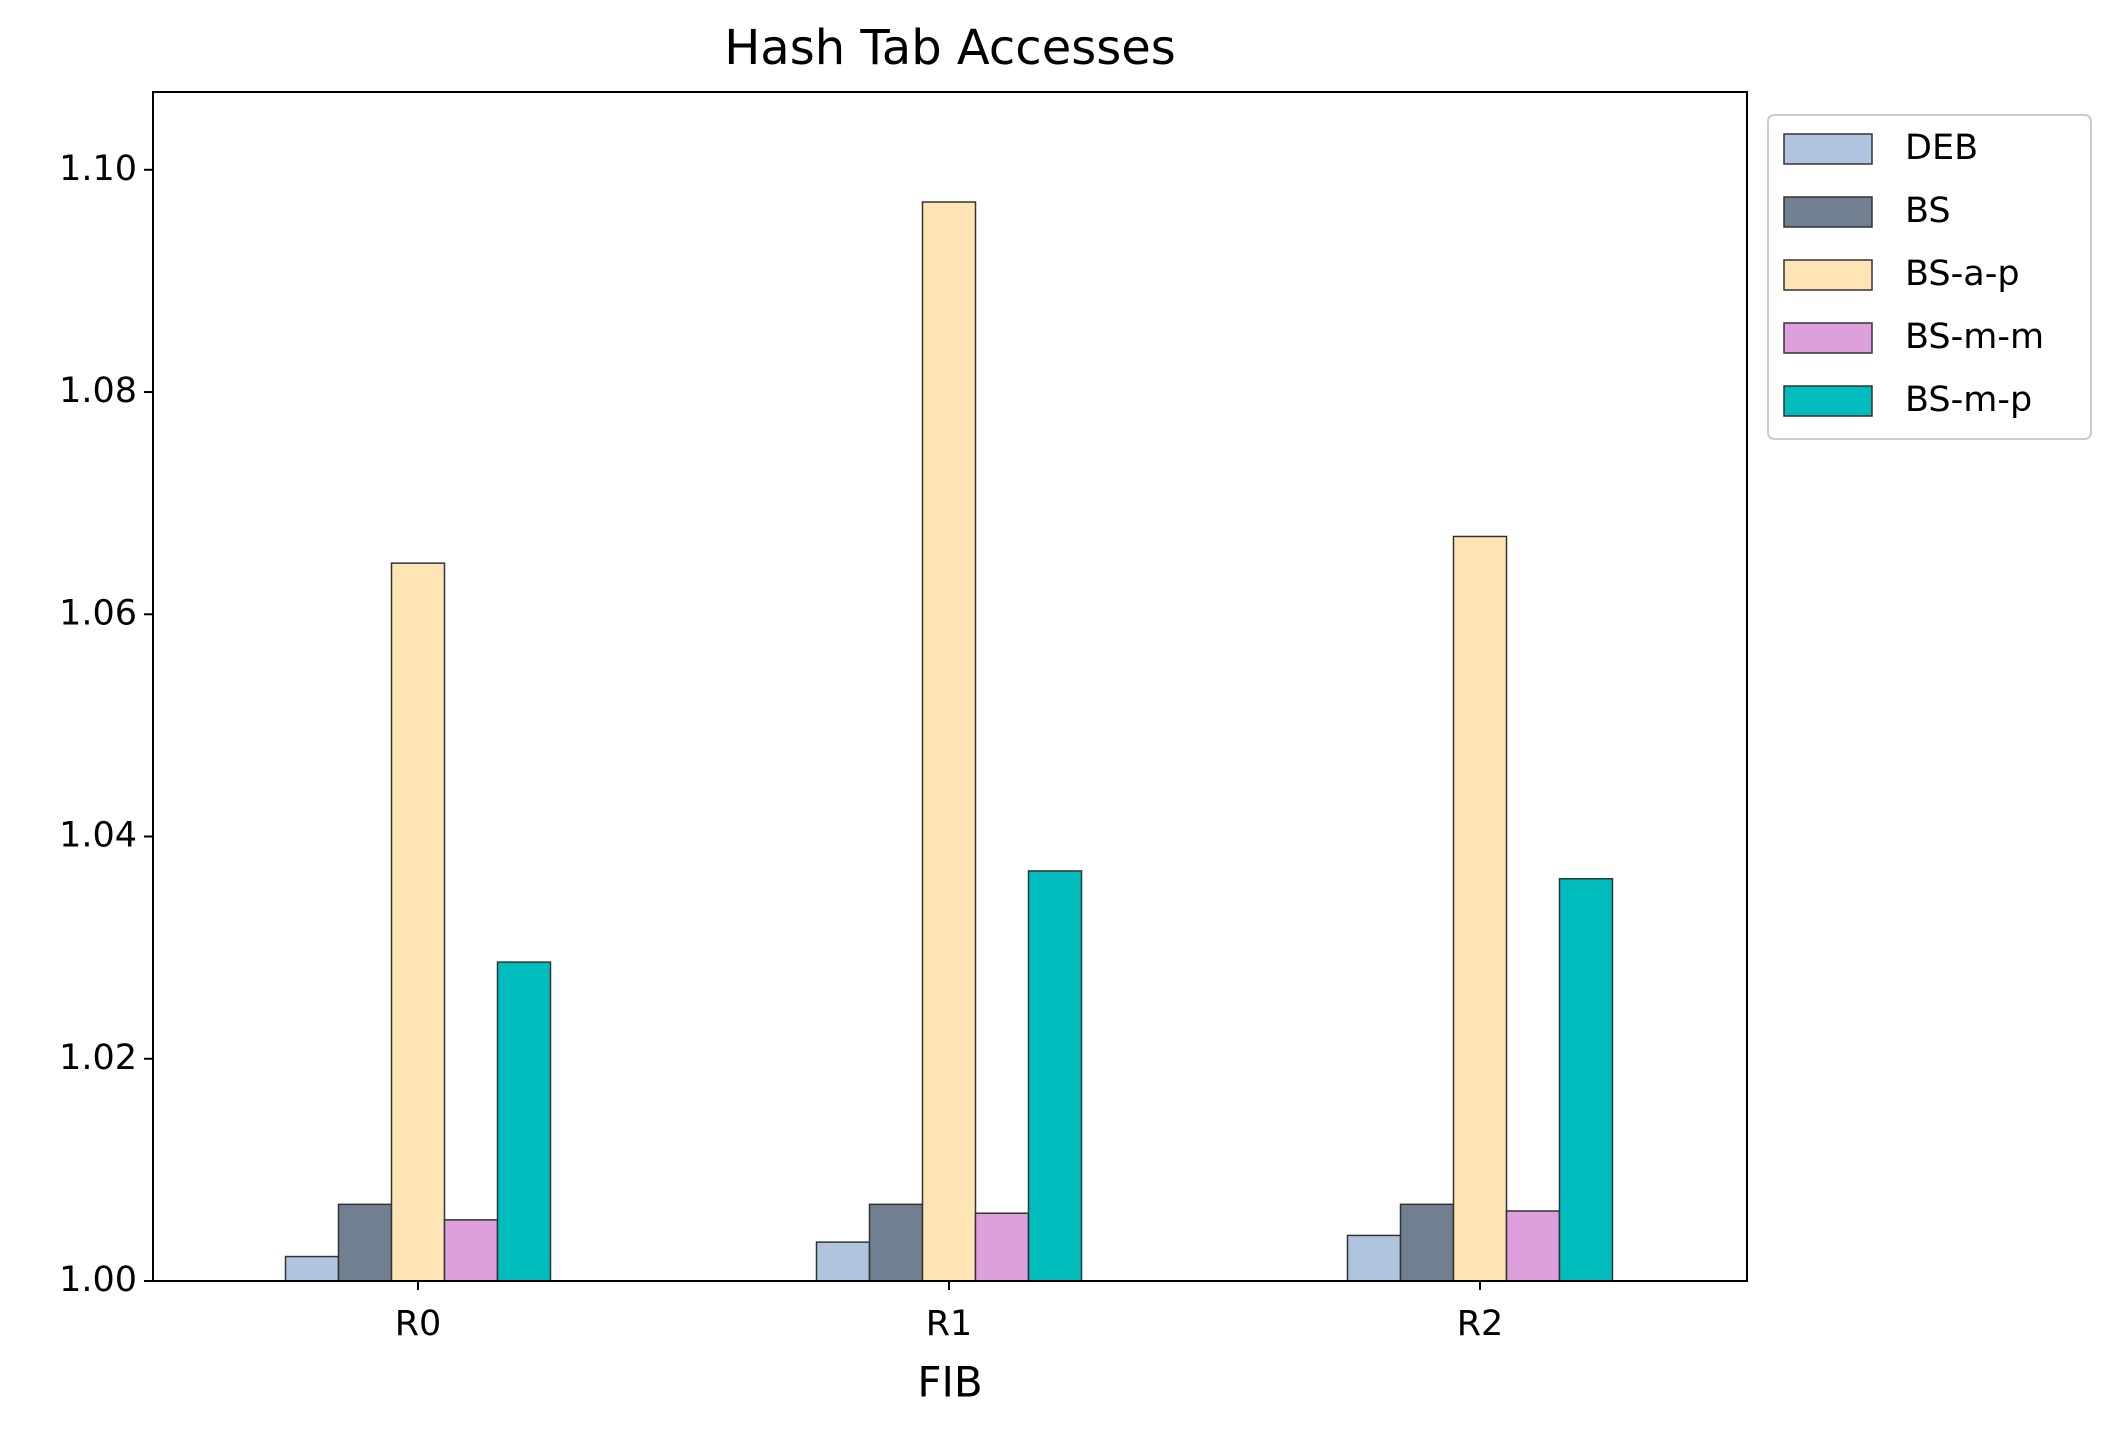 The image size is (2119, 1432). I want to click on y-tick-label: 1.10, so click(98, 169).